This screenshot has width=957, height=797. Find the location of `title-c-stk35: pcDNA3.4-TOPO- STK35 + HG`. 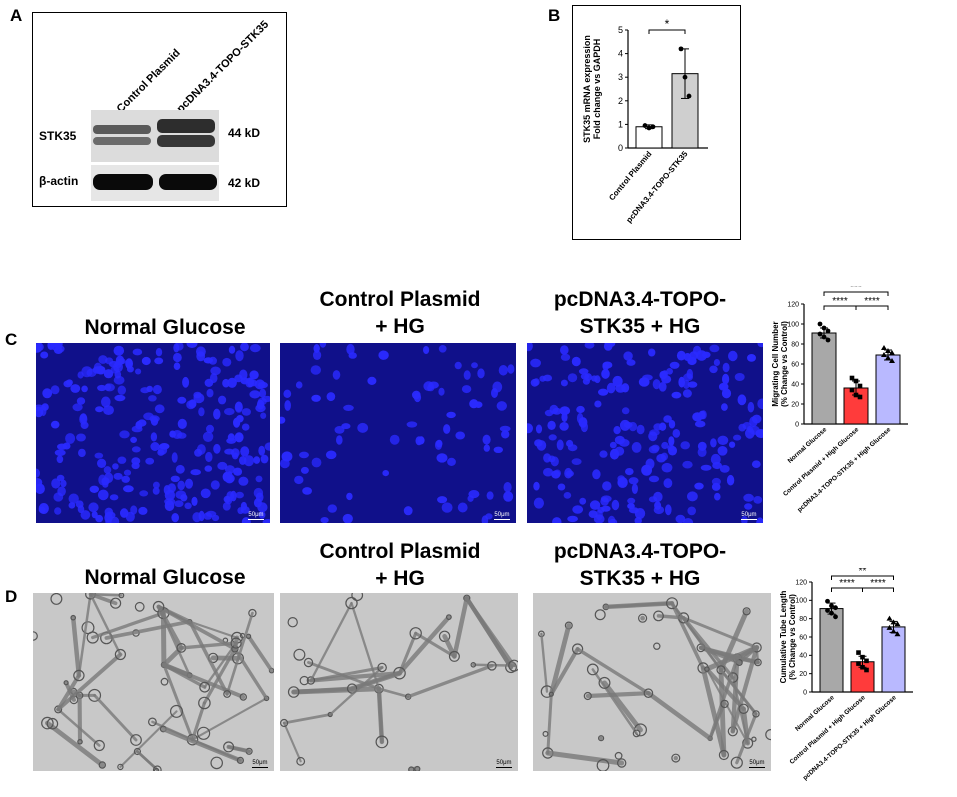

title-c-stk35: pcDNA3.4-TOPO- STK35 + HG is located at coordinates (640, 313).